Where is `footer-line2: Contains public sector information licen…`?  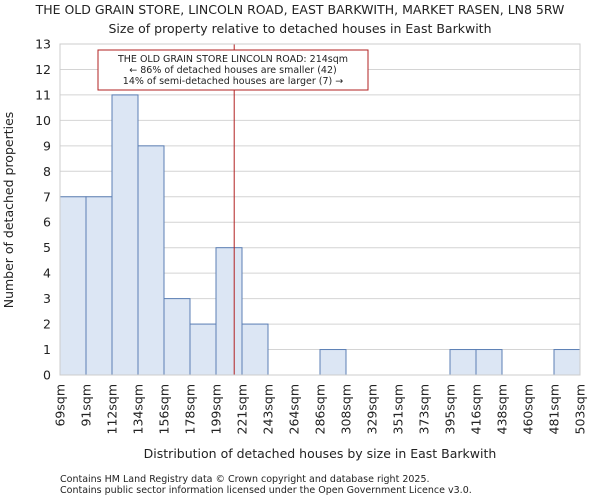
footer-line2: Contains public sector information licen… is located at coordinates (266, 490).